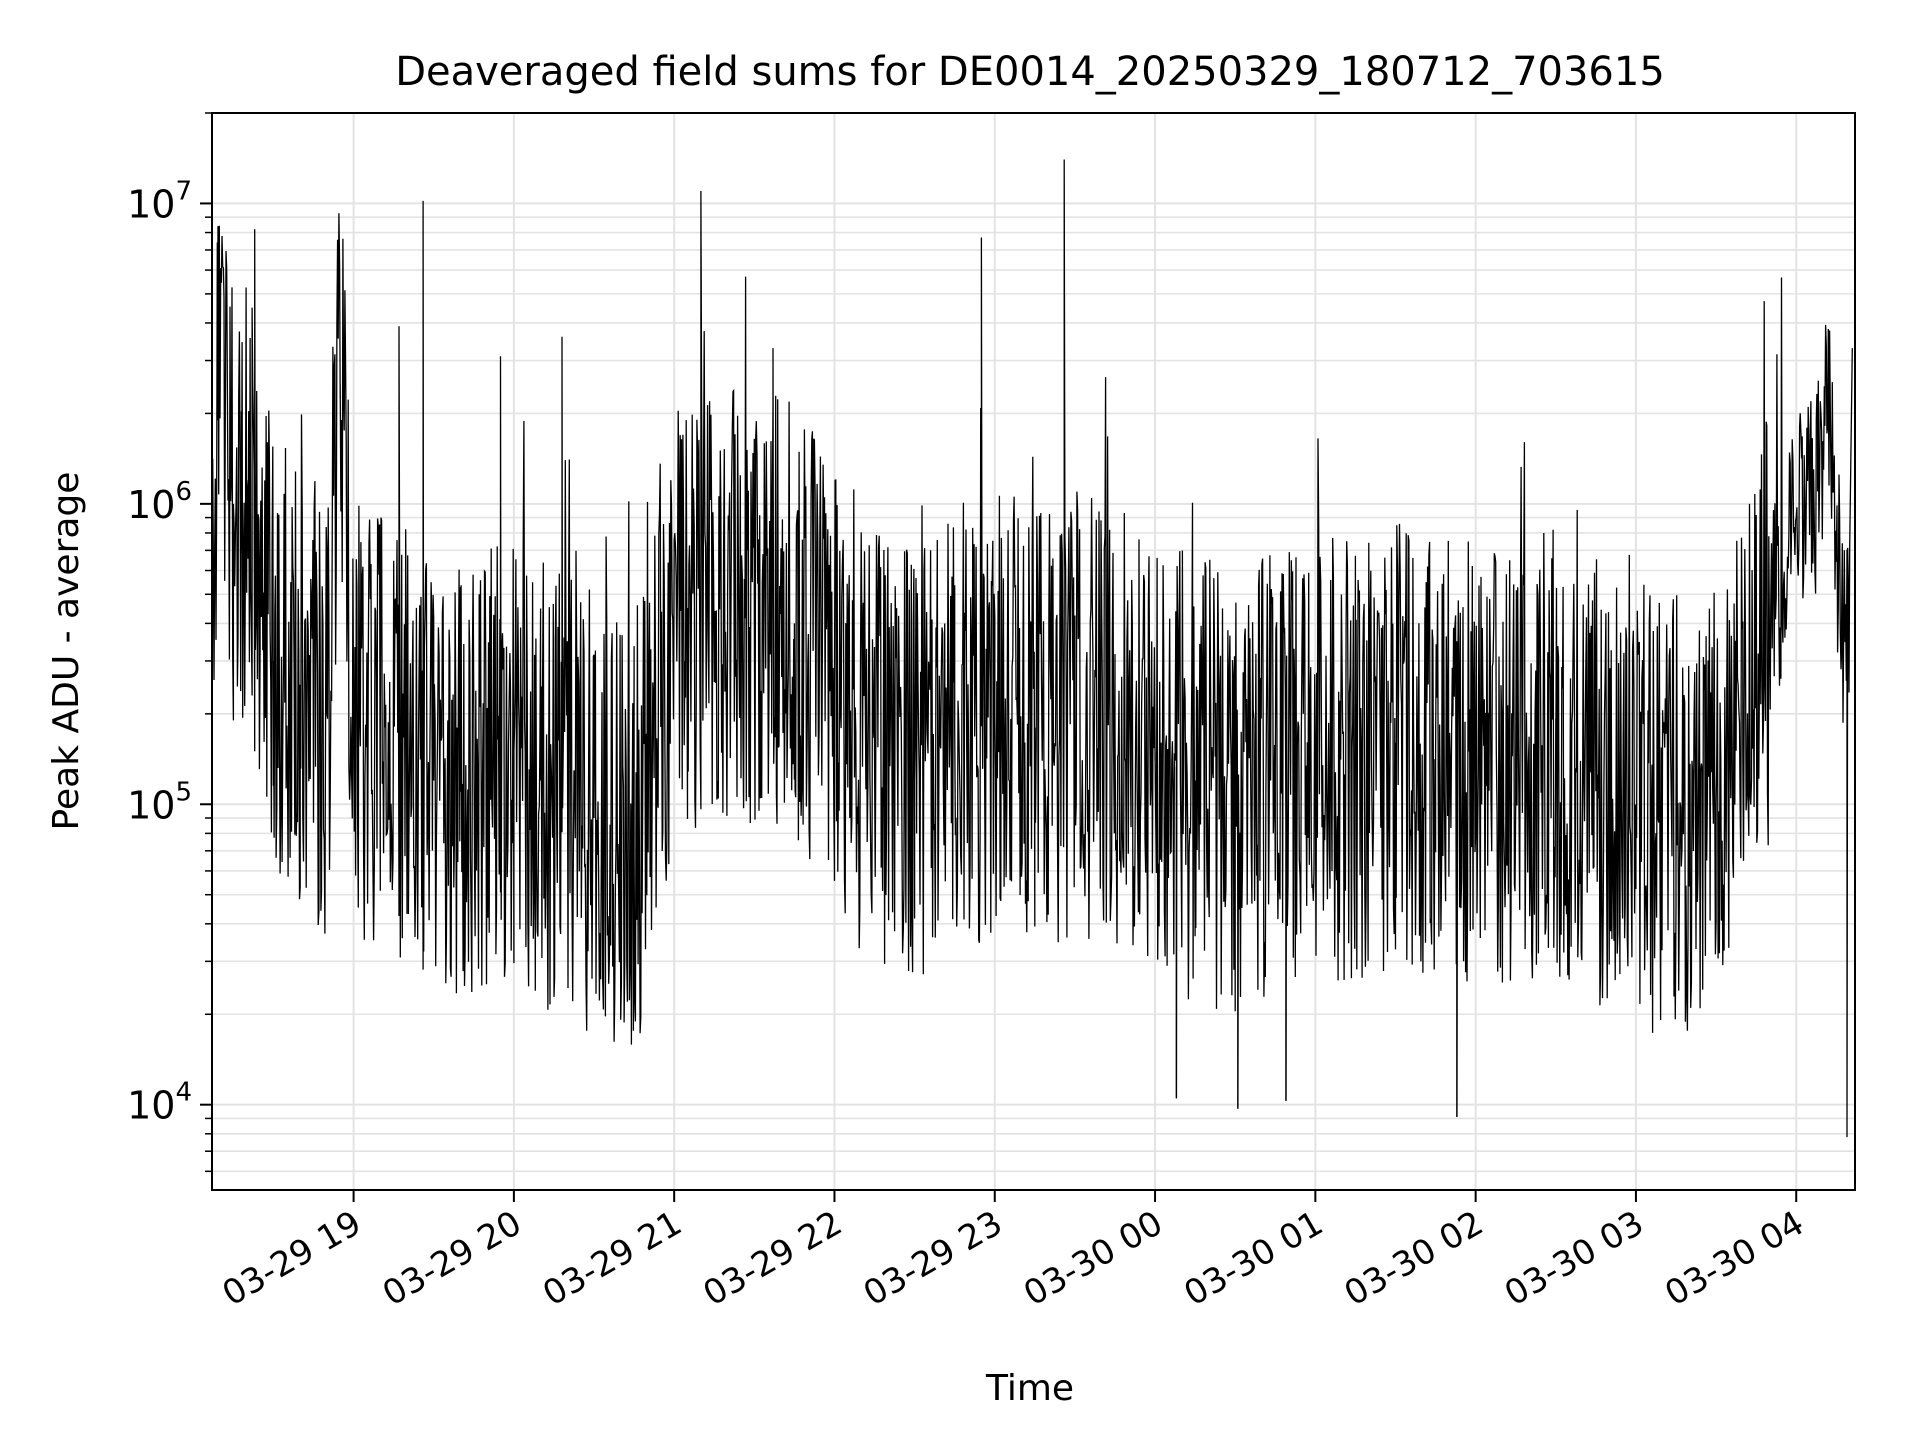 Image resolution: width=1920 pixels, height=1445 pixels. Describe the element at coordinates (933, 1258) in the screenshot. I see `x-tick-label: 03-29 23` at that location.